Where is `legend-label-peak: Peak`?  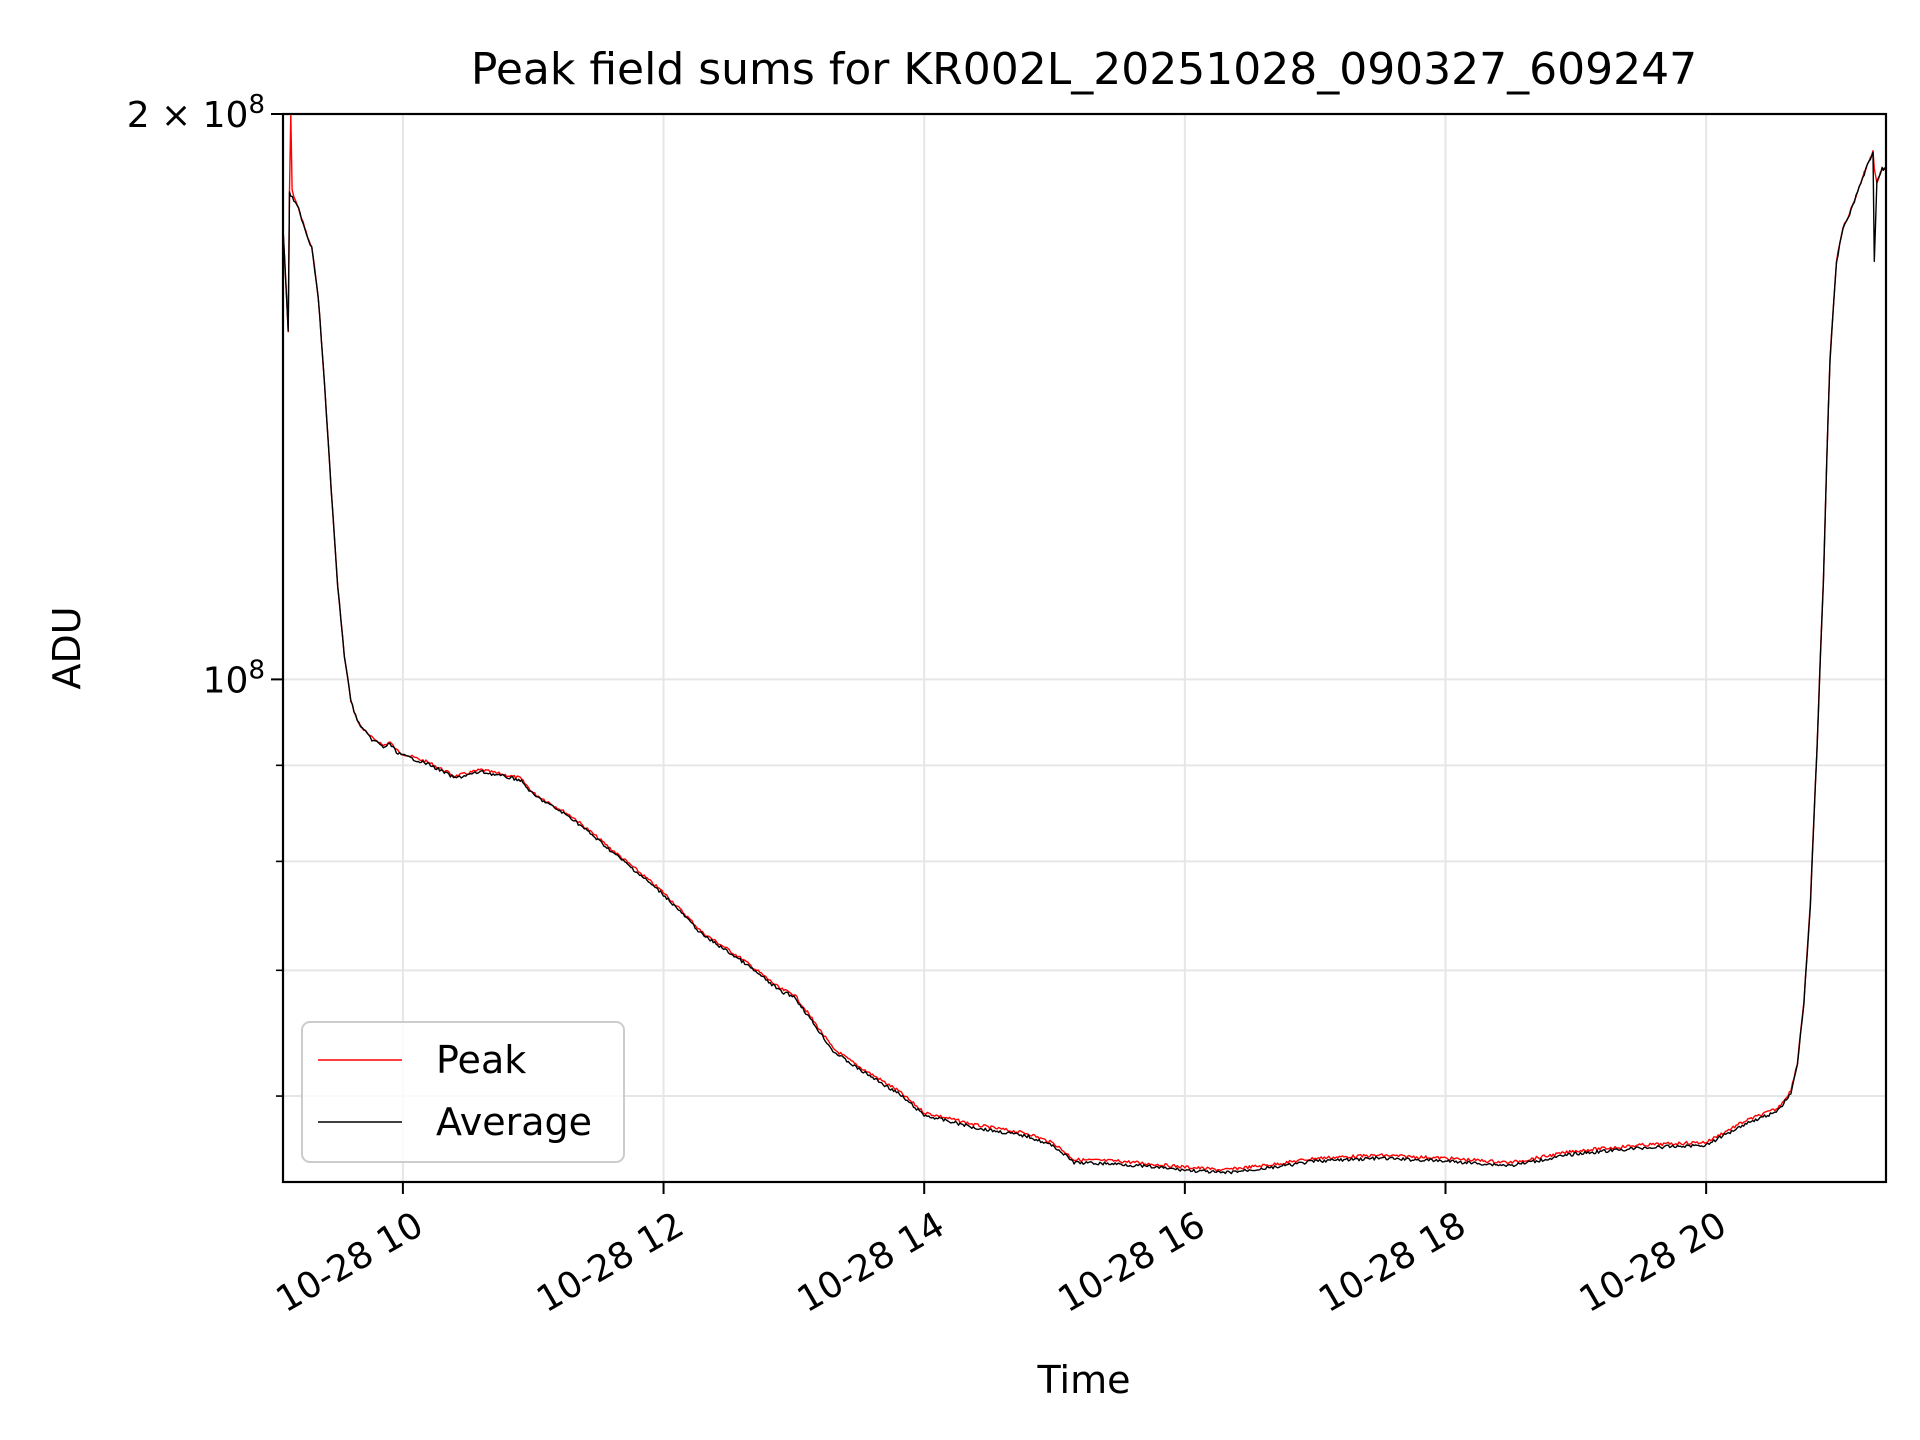
legend-label-peak: Peak is located at coordinates (481, 1060).